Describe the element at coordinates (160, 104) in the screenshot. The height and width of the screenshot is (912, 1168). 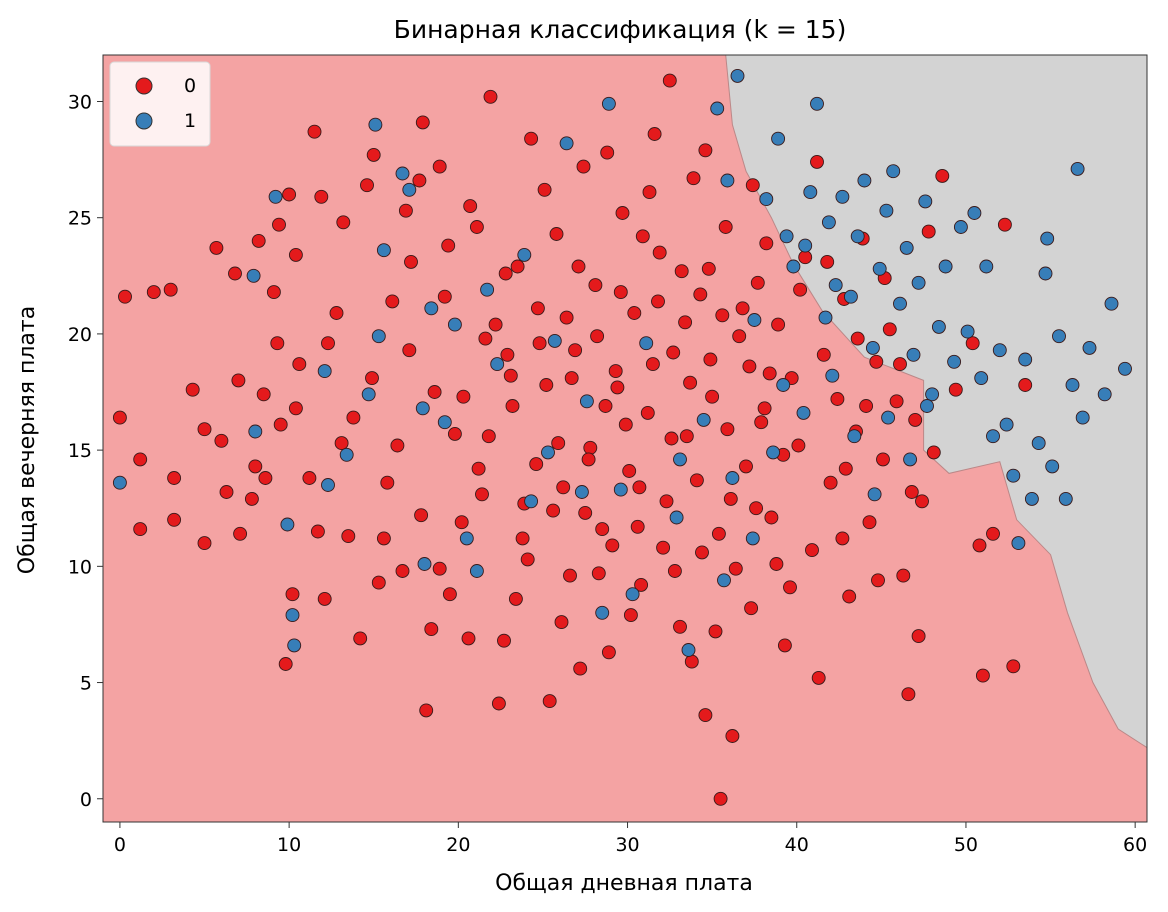
I see `legend-box` at that location.